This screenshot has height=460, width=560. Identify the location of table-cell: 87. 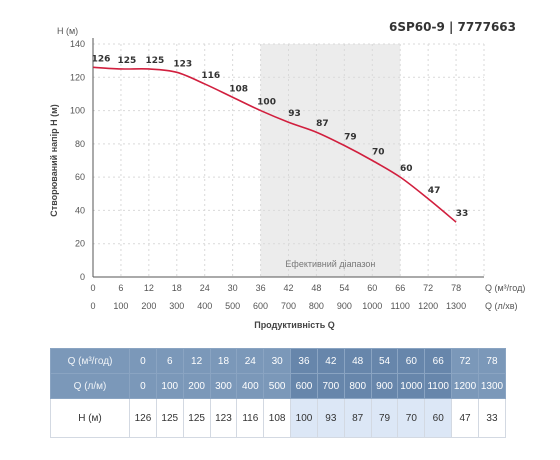
(357, 418).